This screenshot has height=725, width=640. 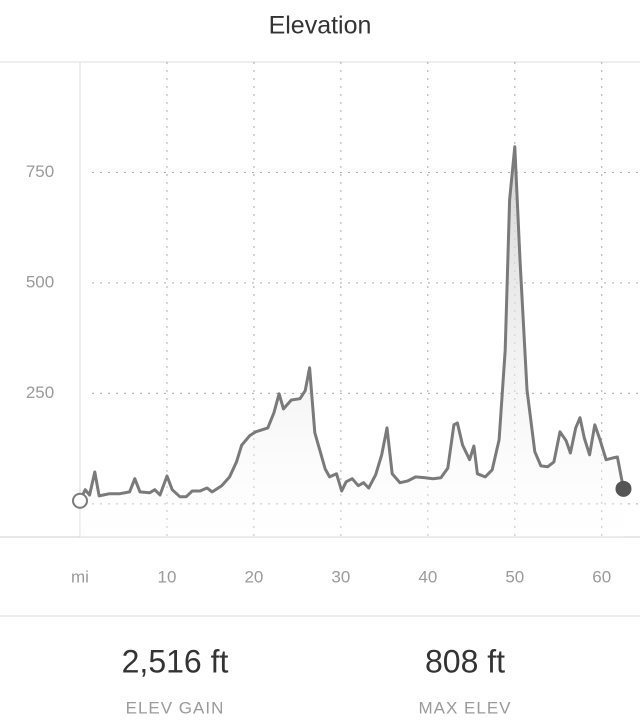 What do you see at coordinates (464, 707) in the screenshot?
I see `stat-label: MAX ELEV` at bounding box center [464, 707].